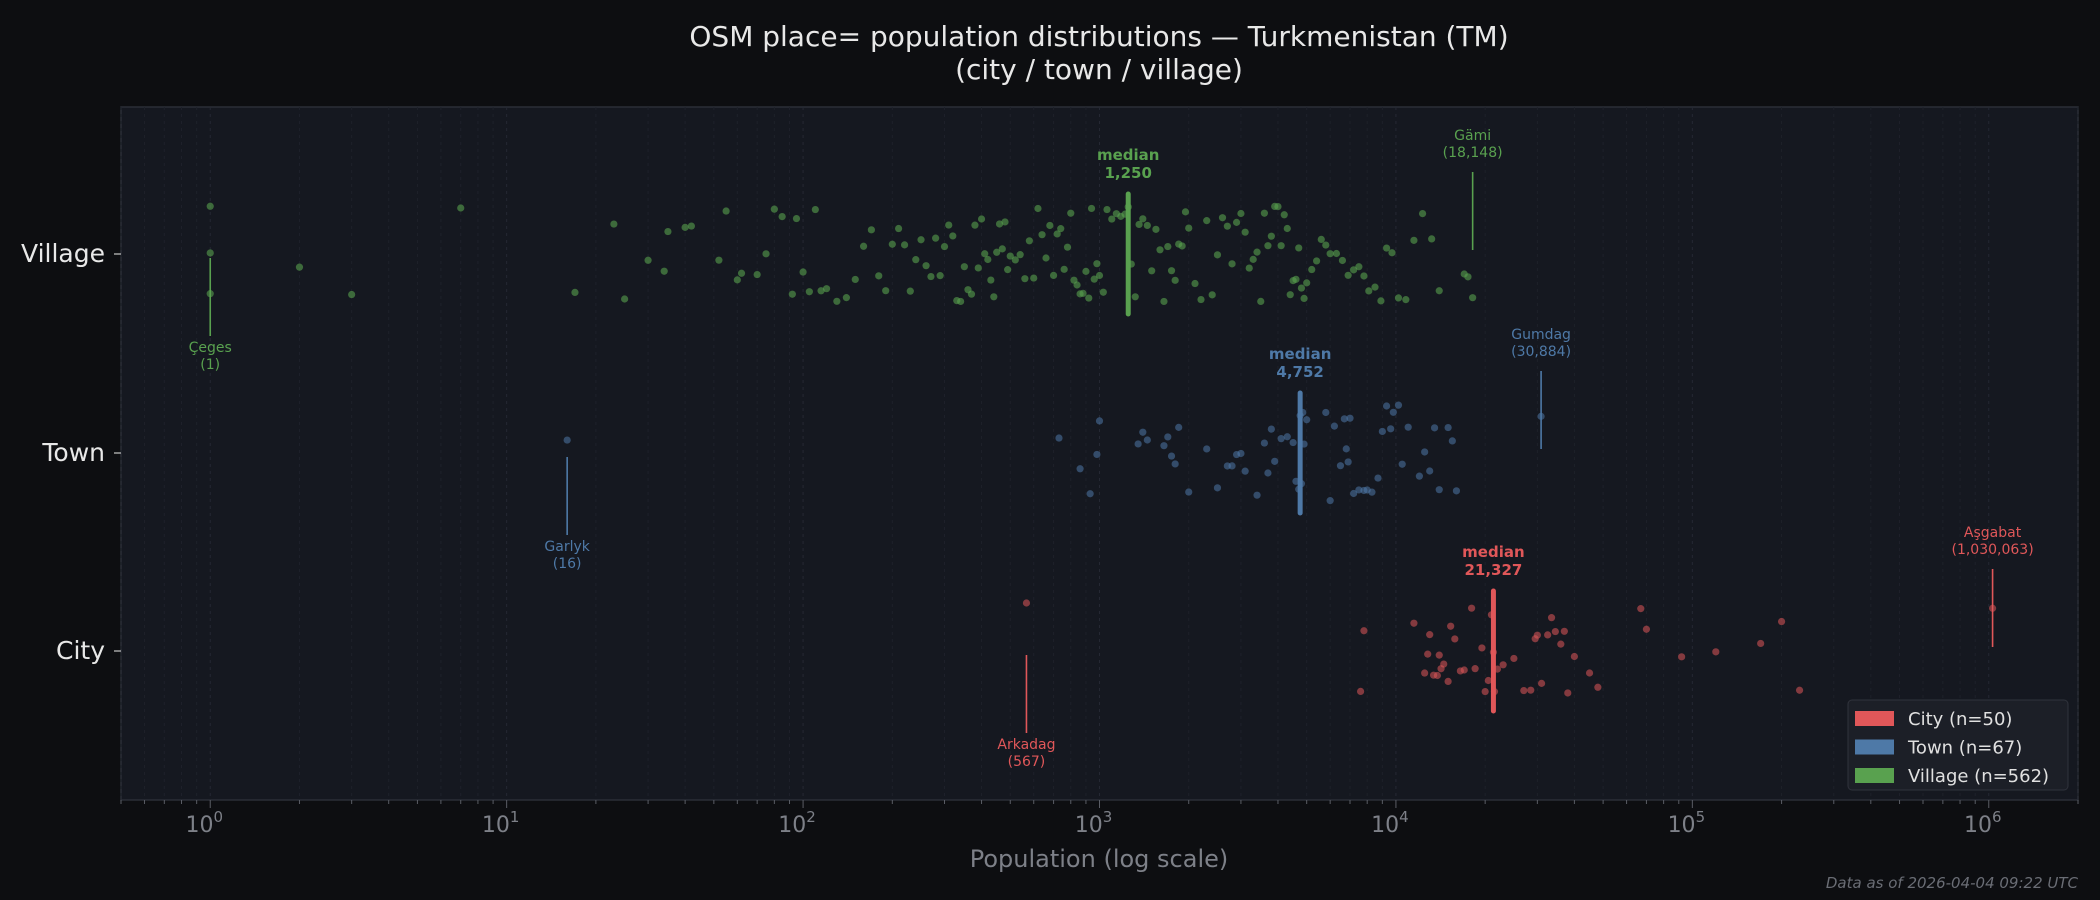 This screenshot has height=900, width=2100. Describe the element at coordinates (210, 348) in the screenshot. I see `village-min-name: Çeges` at that location.